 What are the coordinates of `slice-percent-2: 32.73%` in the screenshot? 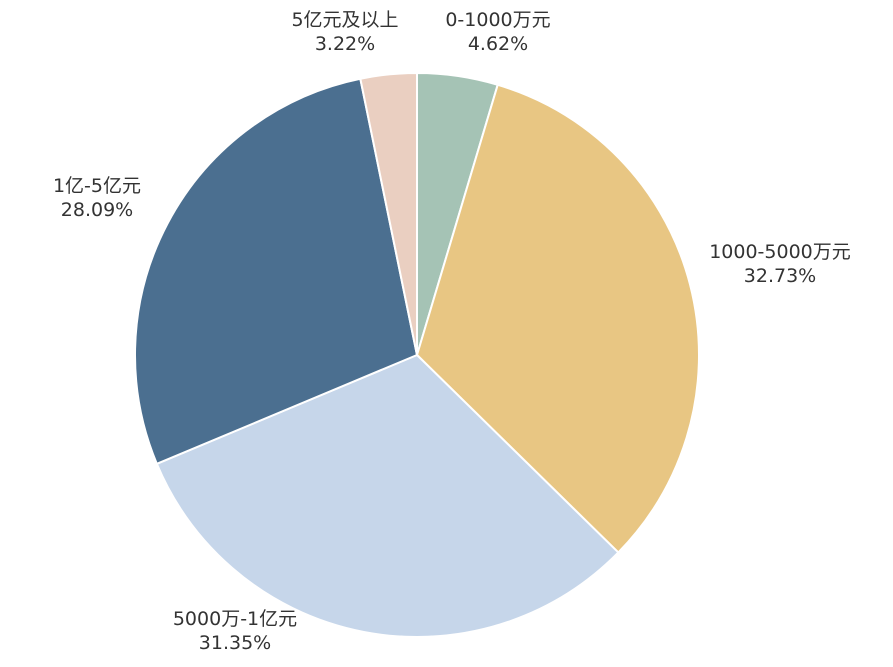 It's located at (780, 276).